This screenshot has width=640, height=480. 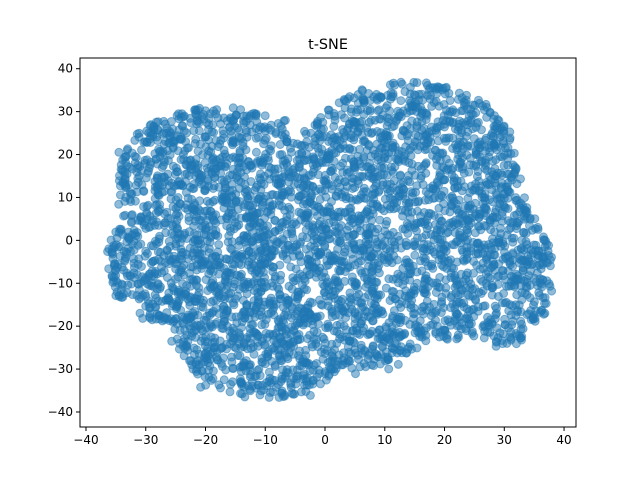 What do you see at coordinates (265, 440) in the screenshot?
I see `x-tick-label: −10` at bounding box center [265, 440].